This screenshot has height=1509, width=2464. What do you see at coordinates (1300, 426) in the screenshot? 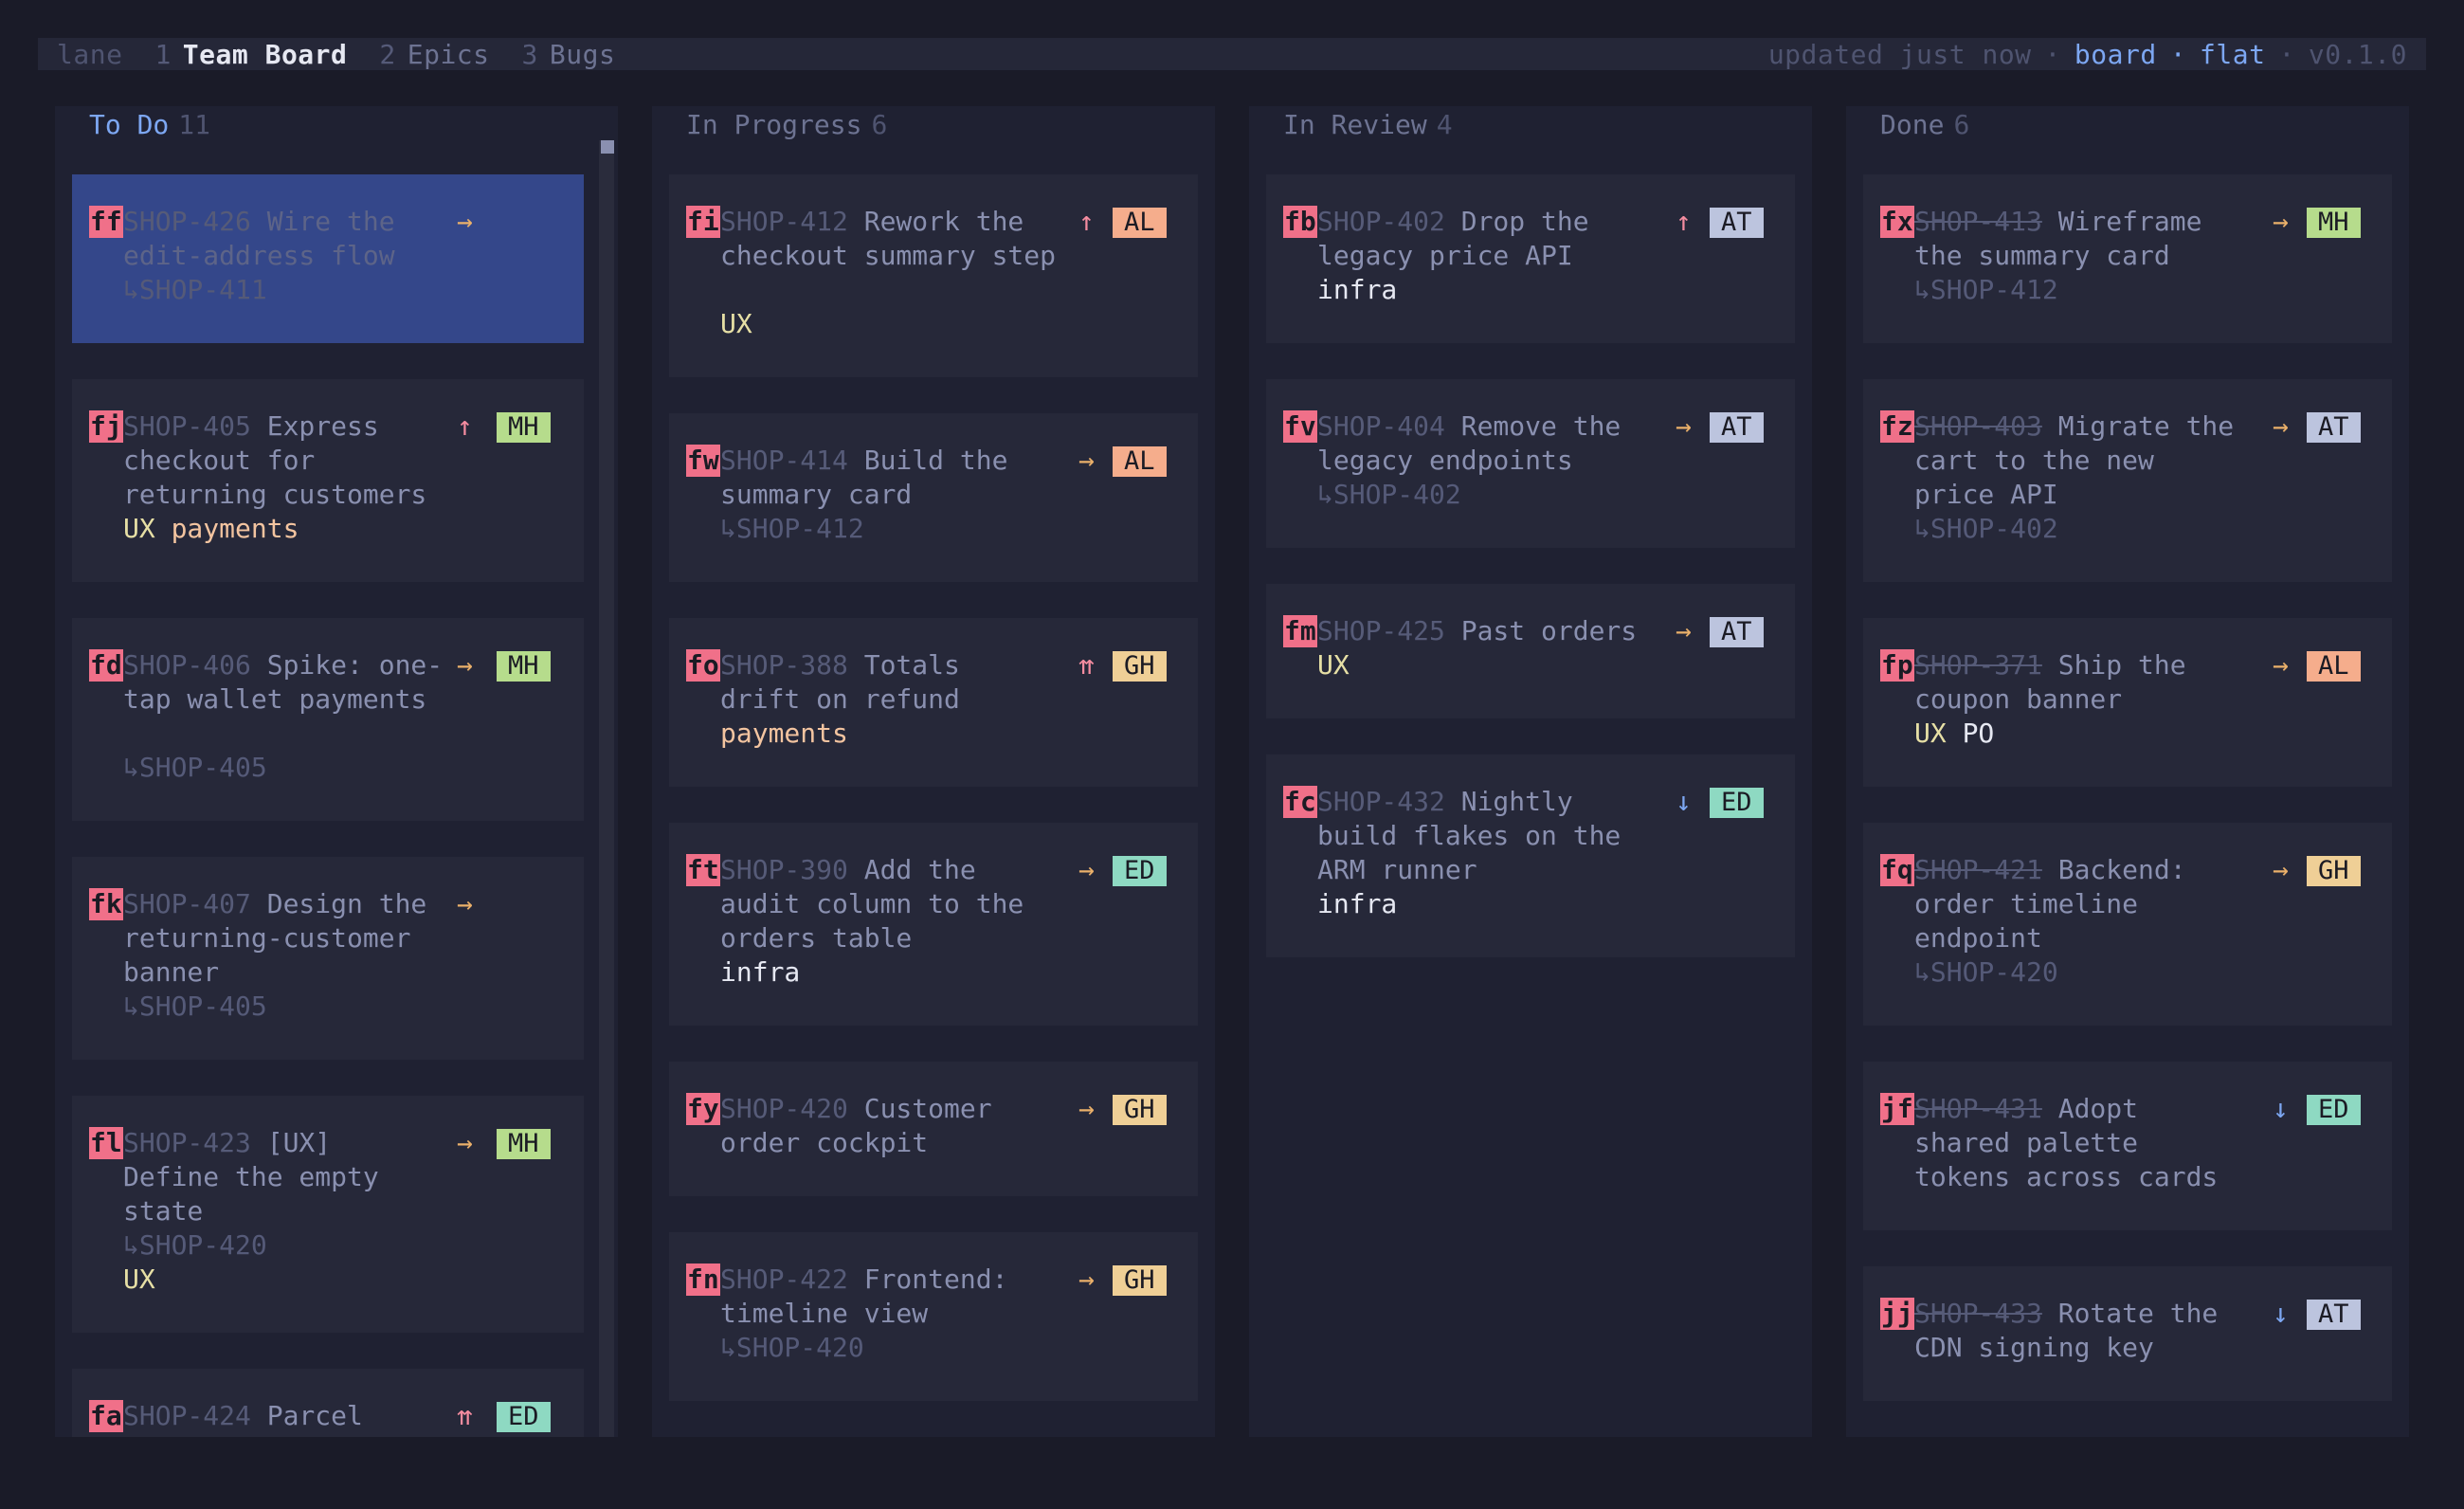
I see `jump-hint: fv` at bounding box center [1300, 426].